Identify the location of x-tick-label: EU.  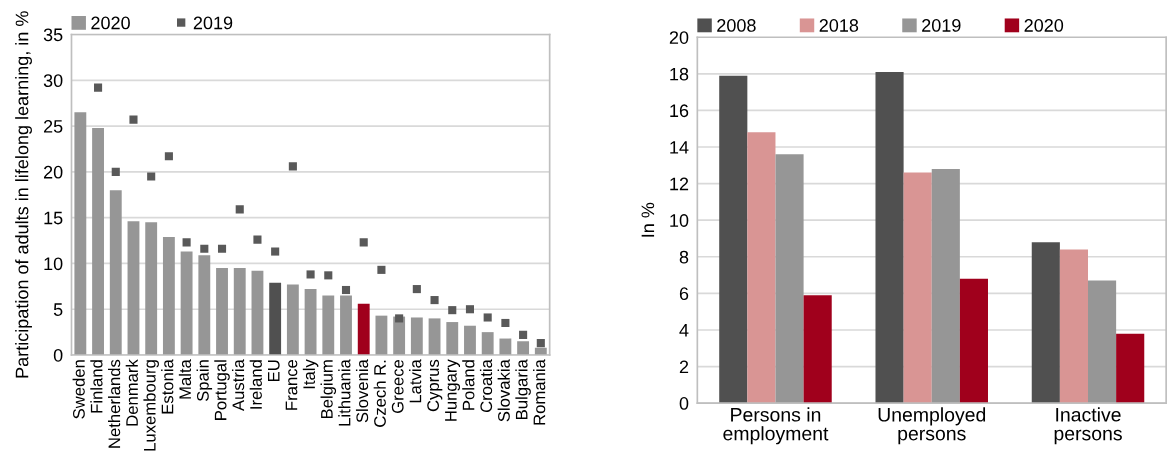
(274, 370).